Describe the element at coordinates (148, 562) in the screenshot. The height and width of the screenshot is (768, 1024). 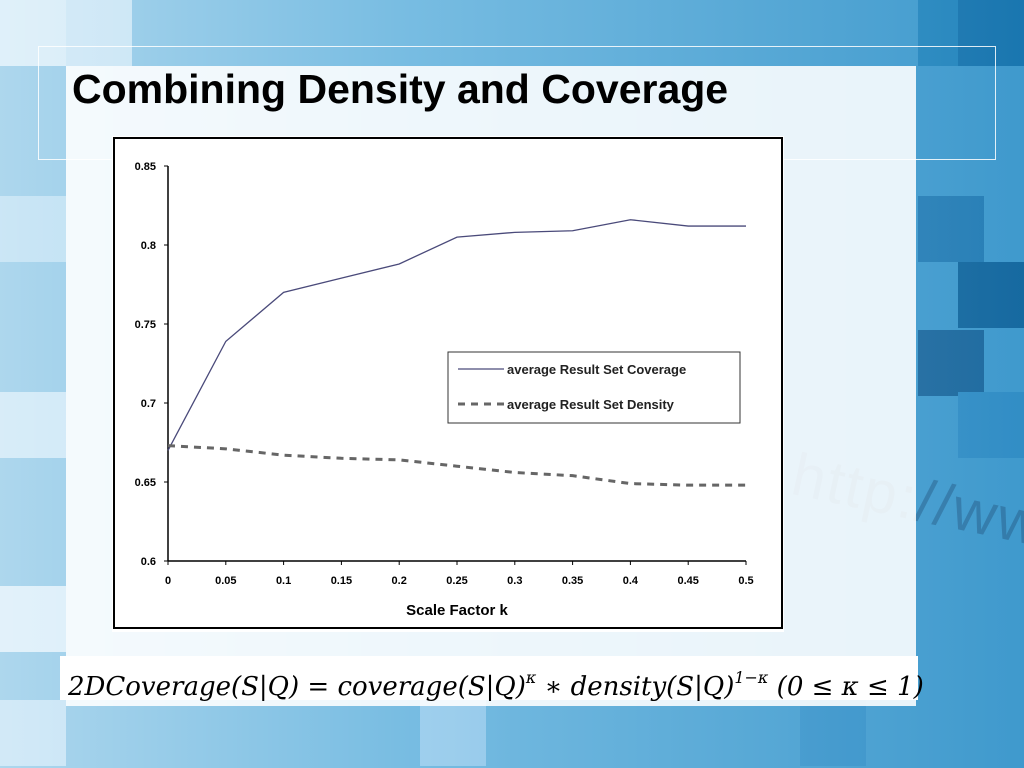
I see `y-tick-label: 0.6` at that location.